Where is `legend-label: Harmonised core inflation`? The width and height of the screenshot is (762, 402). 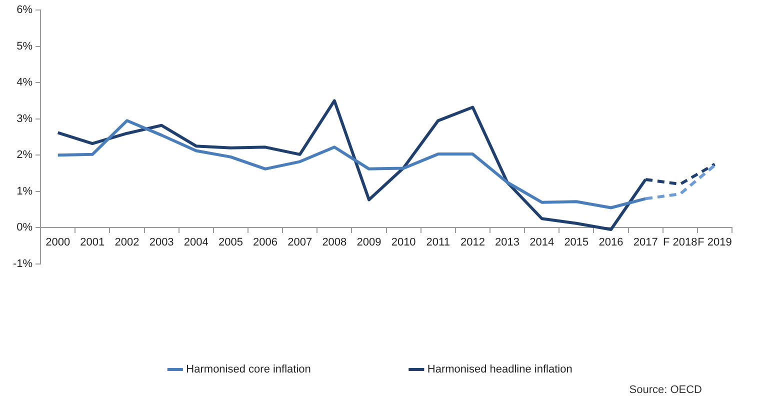 legend-label: Harmonised core inflation is located at coordinates (248, 370).